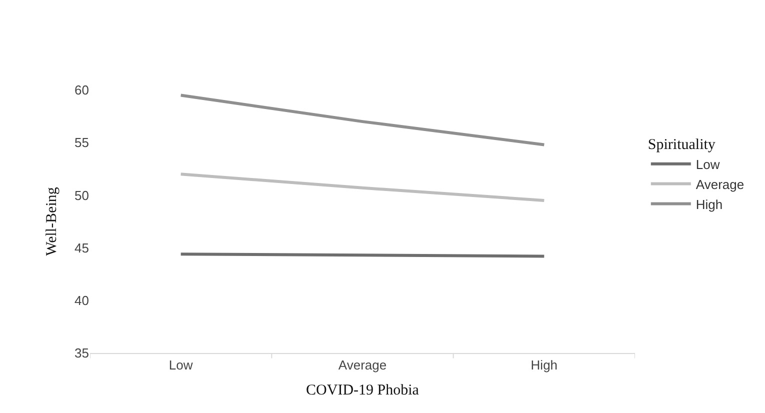  Describe the element at coordinates (81, 248) in the screenshot. I see `y-tick-label: 45` at that location.